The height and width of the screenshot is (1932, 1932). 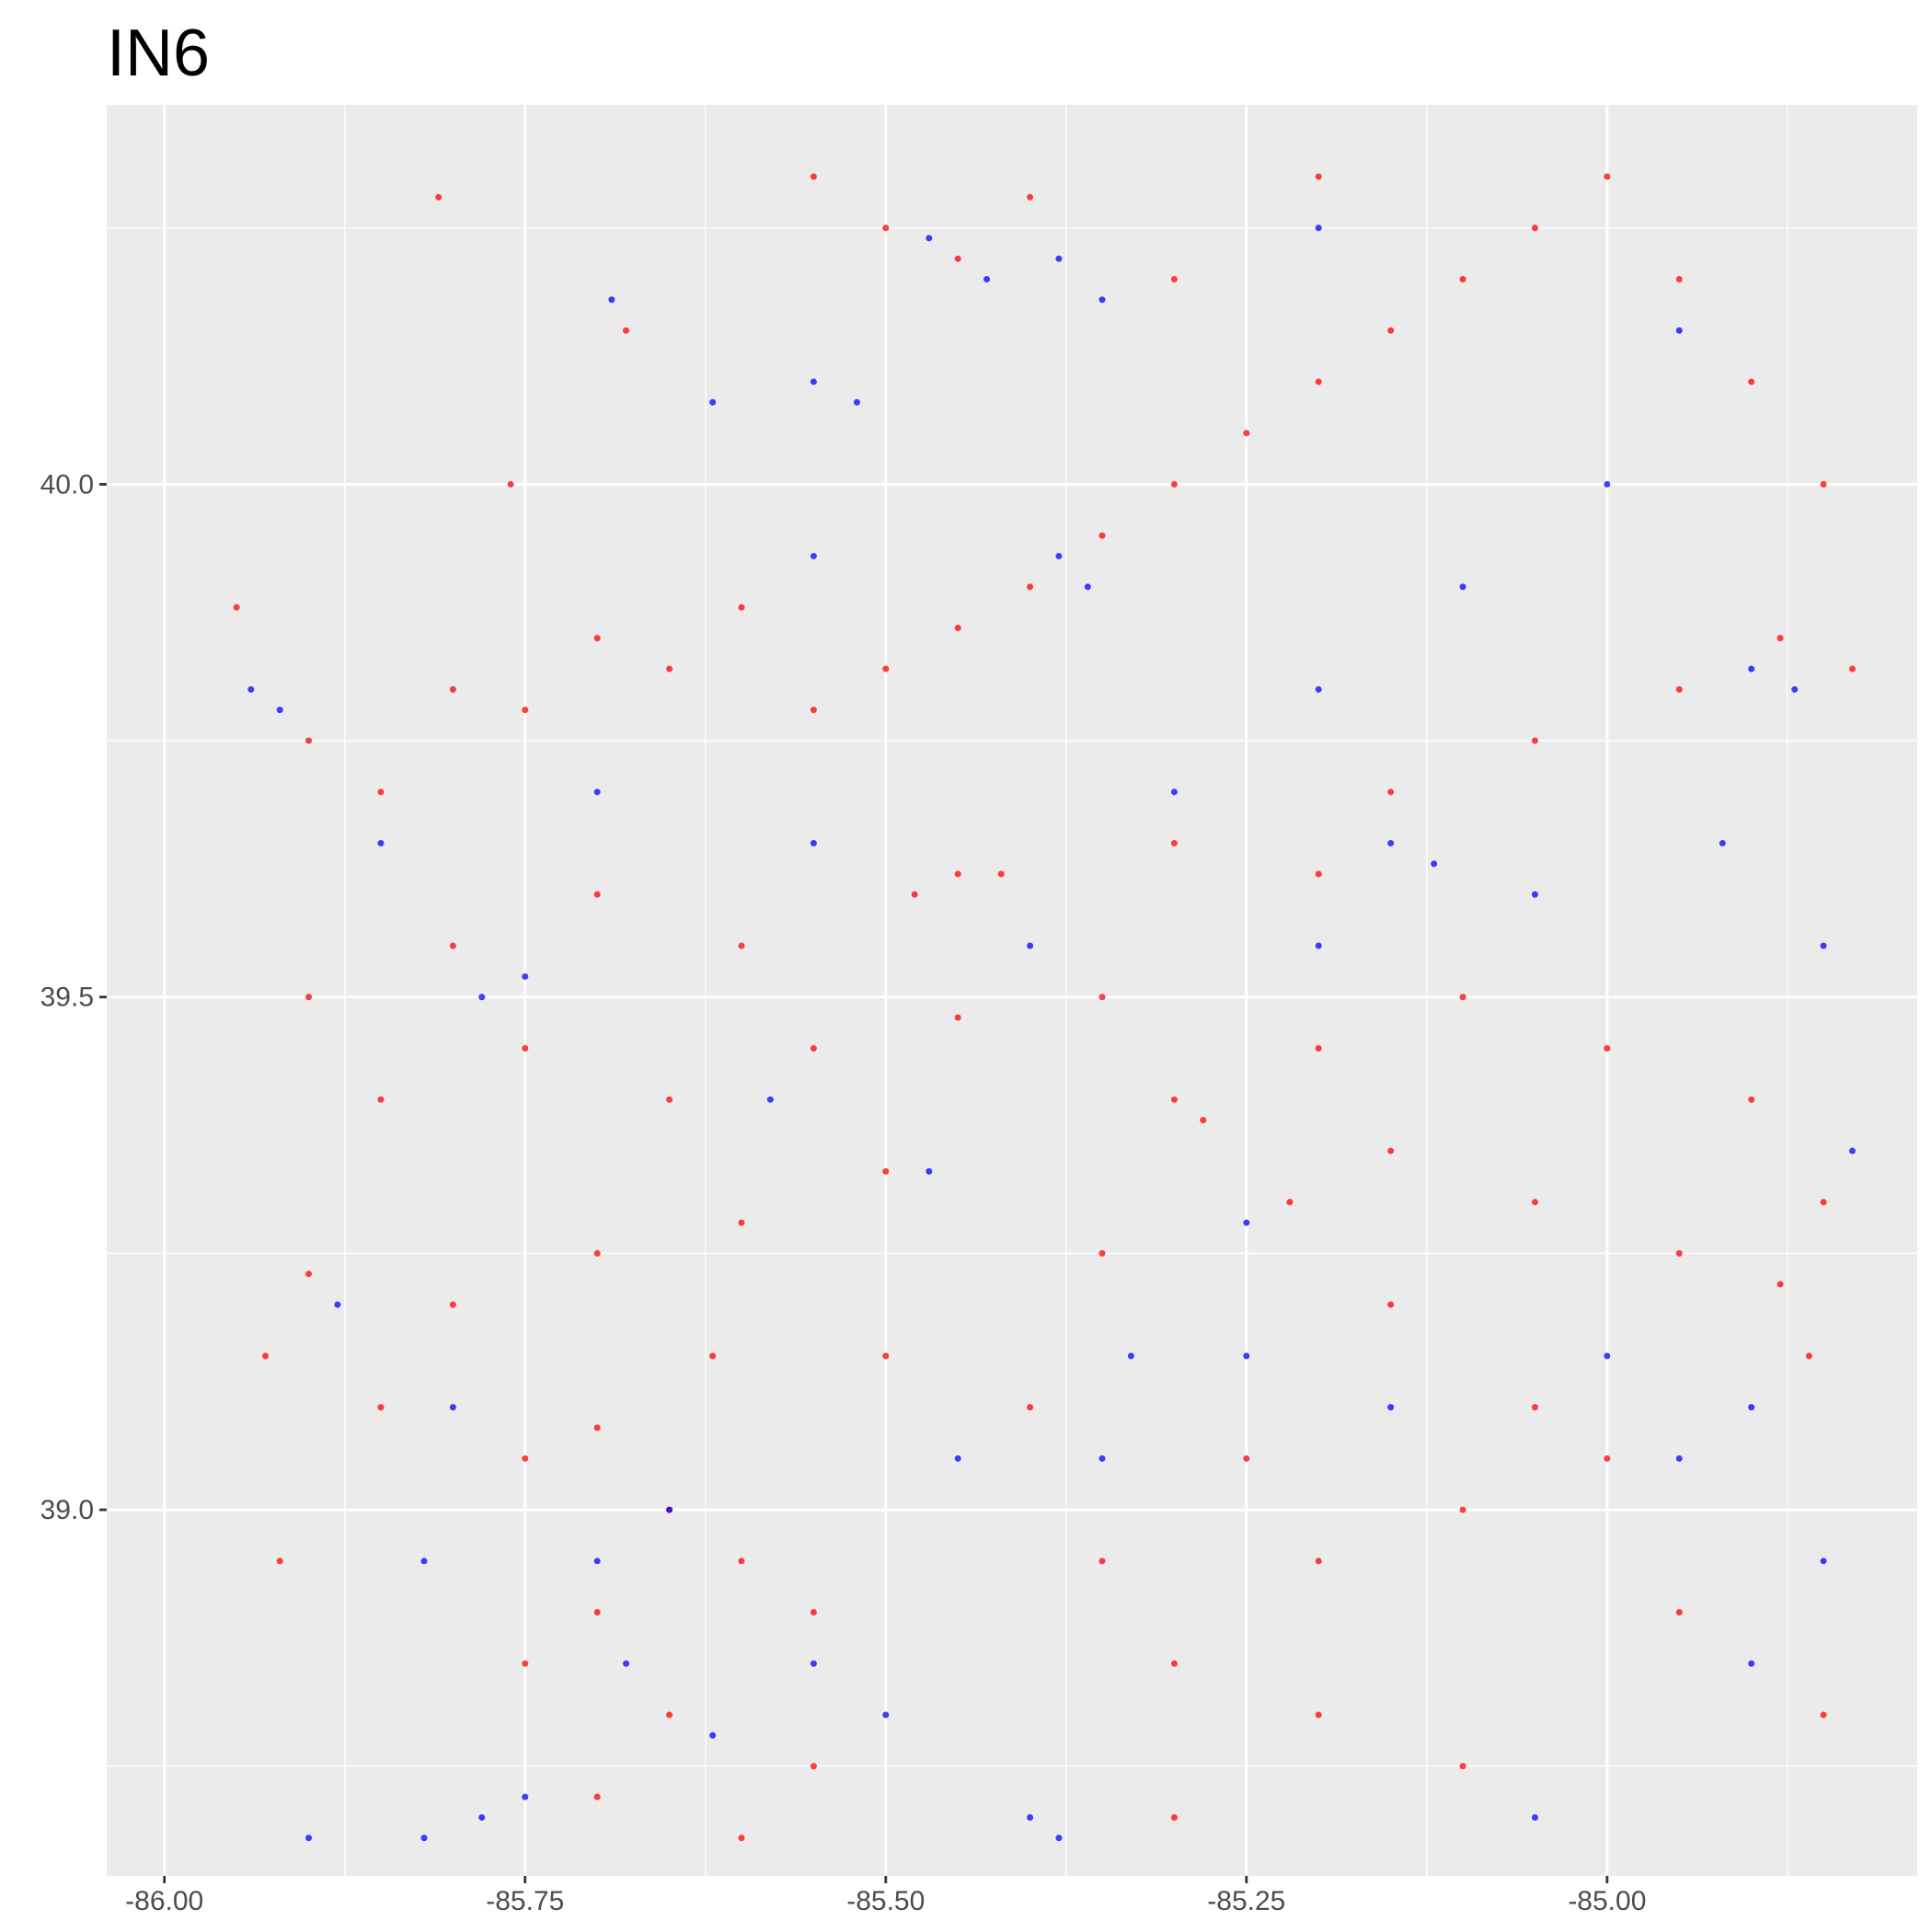 I want to click on x-tick-label: -85.00, so click(x=1607, y=1901).